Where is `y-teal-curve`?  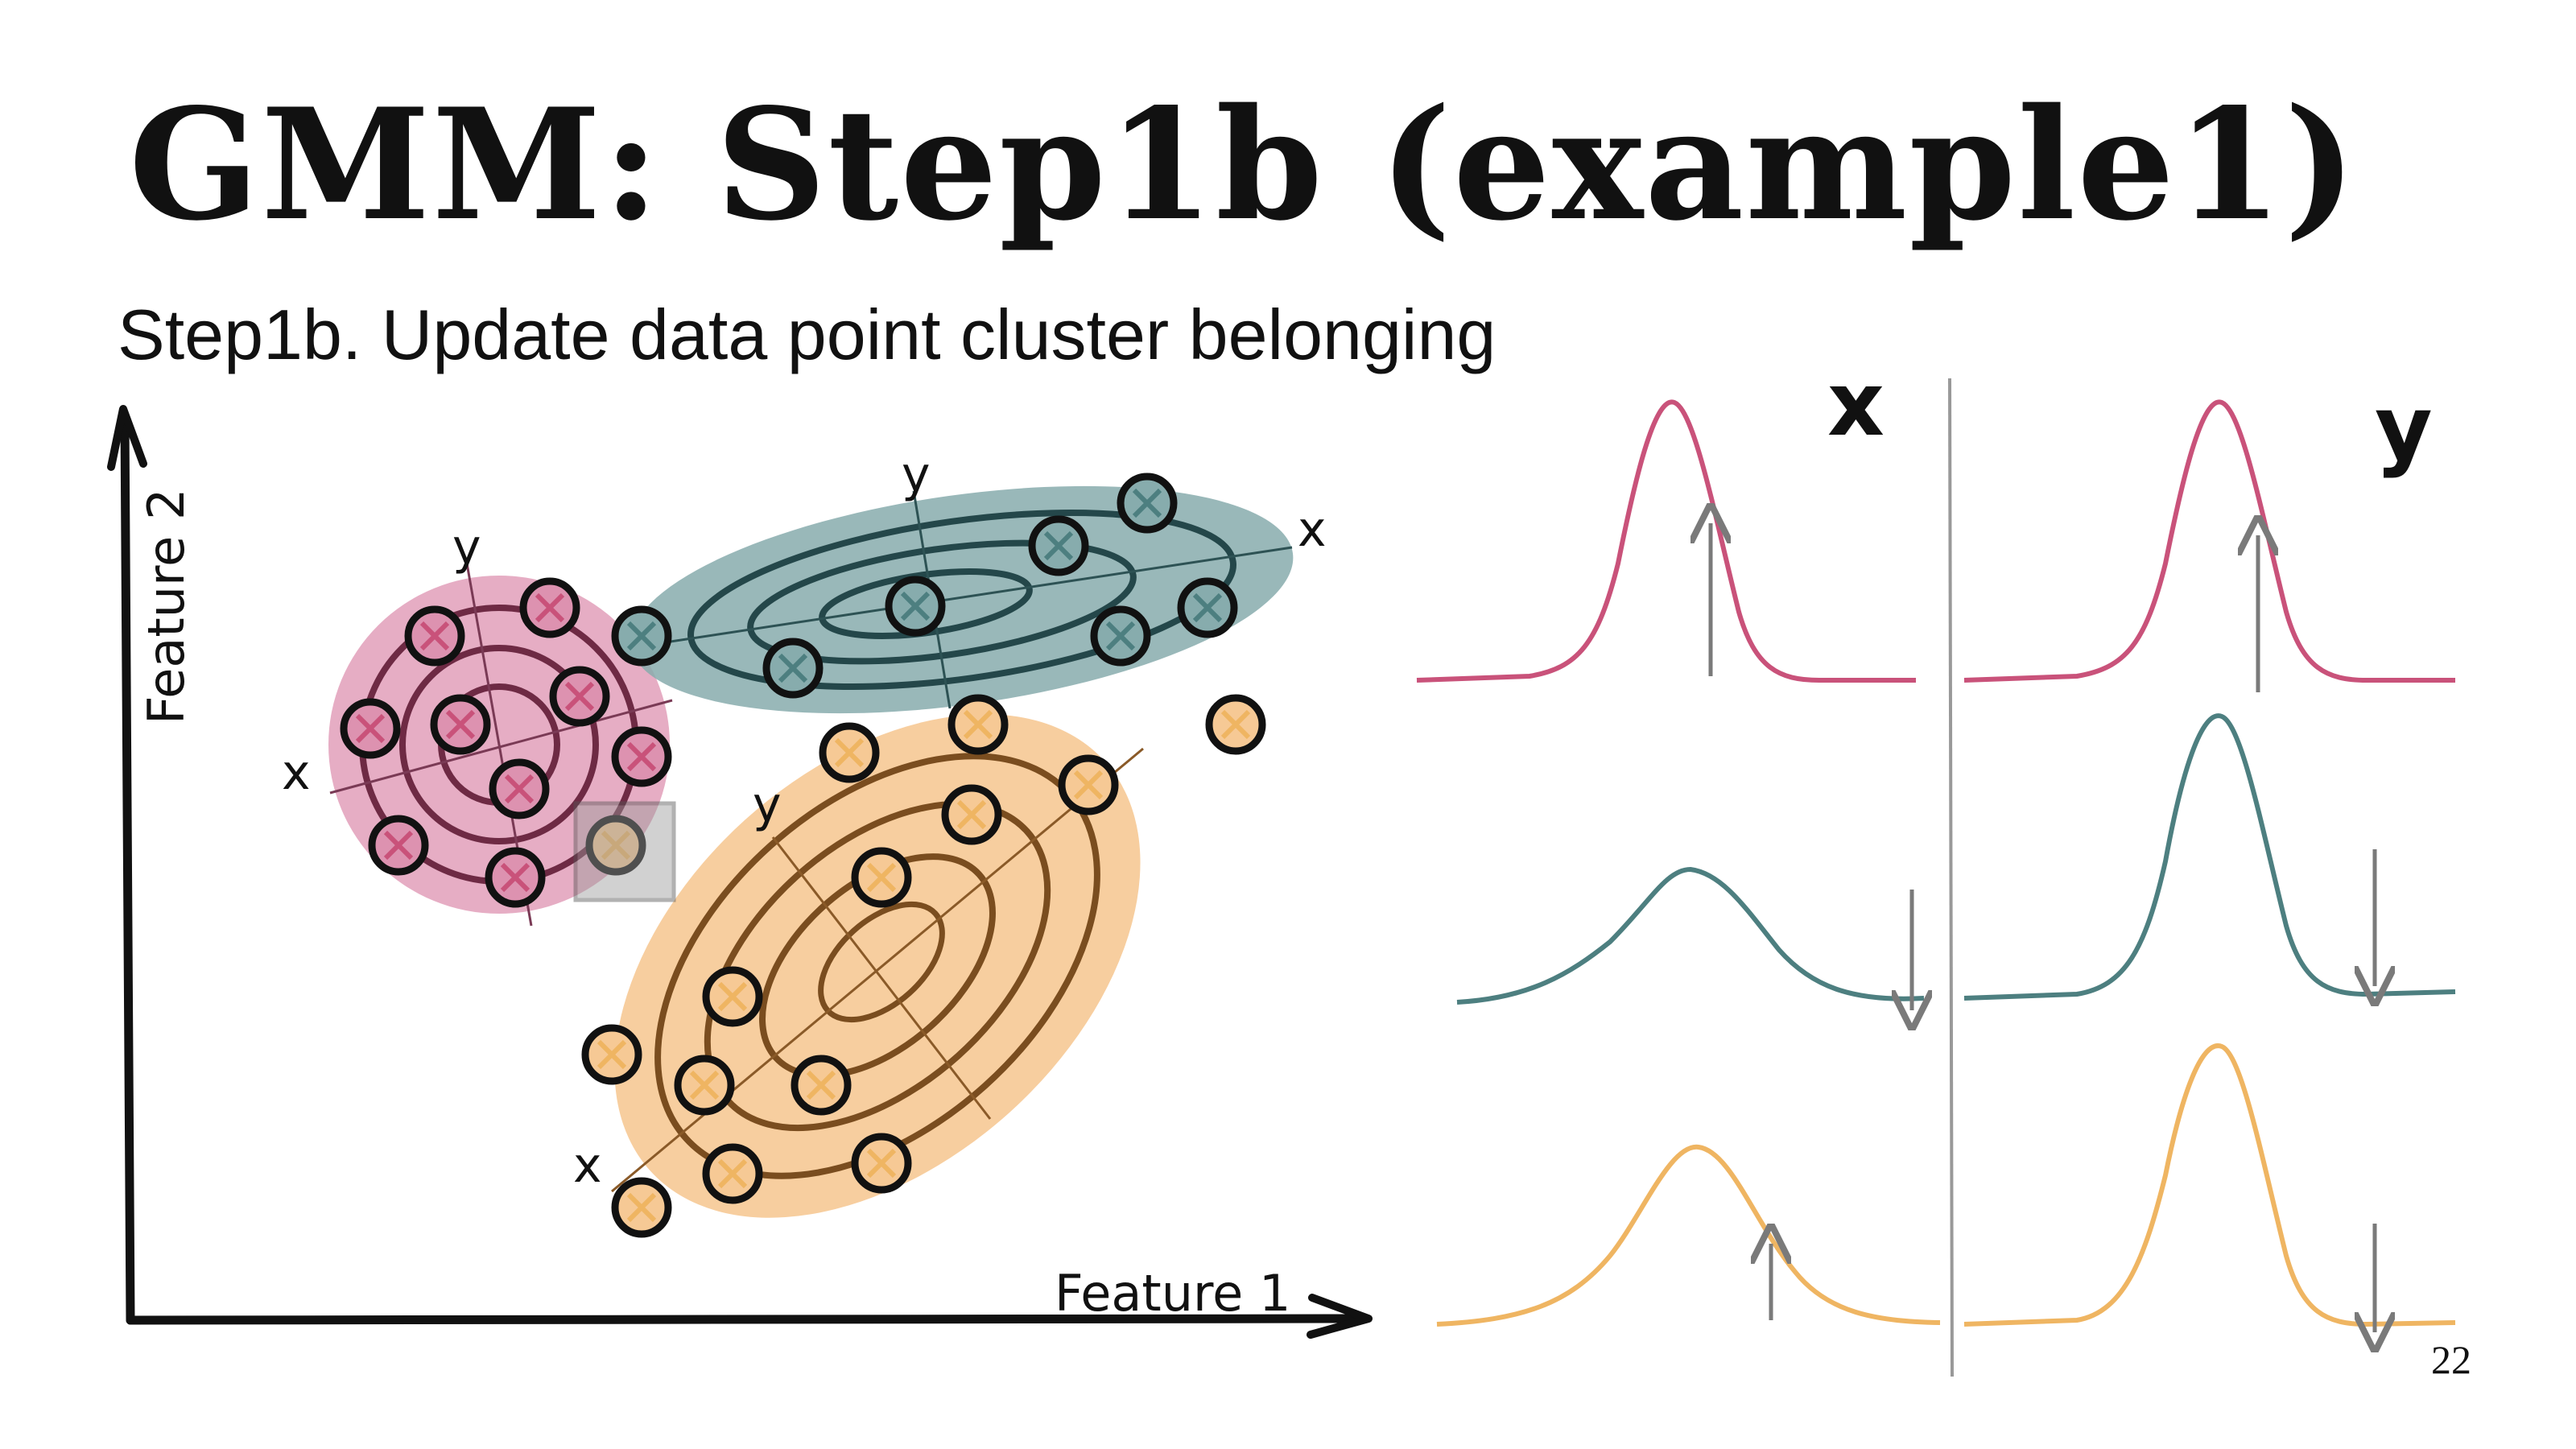
y-teal-curve is located at coordinates (2209, 857).